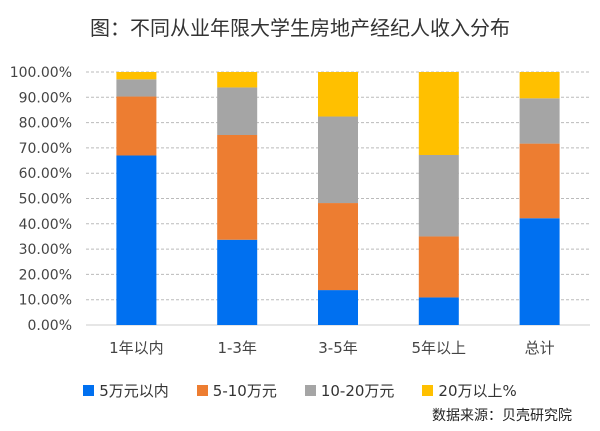 The width and height of the screenshot is (600, 431). What do you see at coordinates (41, 73) in the screenshot?
I see `y-tick-label: 100.00%` at bounding box center [41, 73].